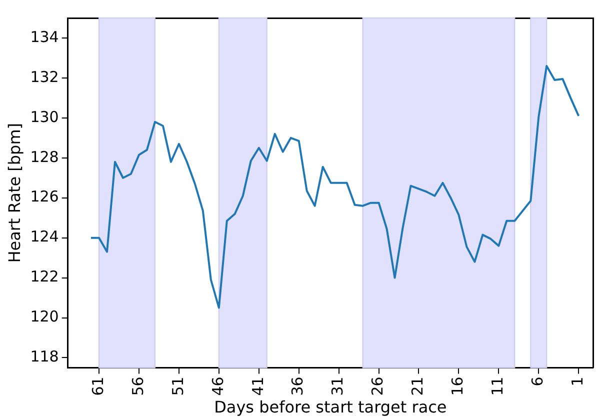 This screenshot has width=609, height=420. What do you see at coordinates (377, 386) in the screenshot?
I see `x-tick-label: 26` at bounding box center [377, 386].